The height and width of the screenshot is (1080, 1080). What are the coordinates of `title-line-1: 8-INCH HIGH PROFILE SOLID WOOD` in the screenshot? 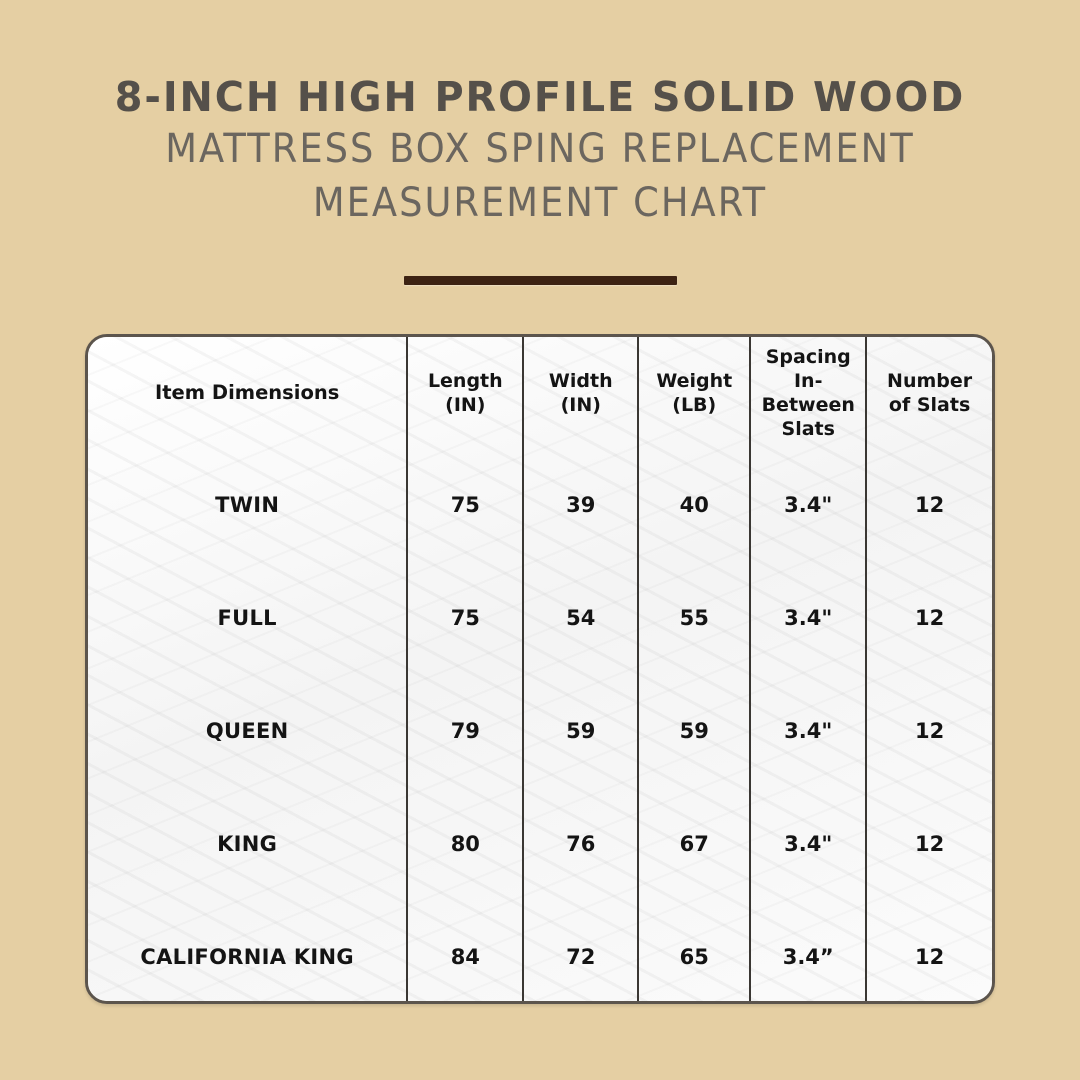 It's located at (540, 97).